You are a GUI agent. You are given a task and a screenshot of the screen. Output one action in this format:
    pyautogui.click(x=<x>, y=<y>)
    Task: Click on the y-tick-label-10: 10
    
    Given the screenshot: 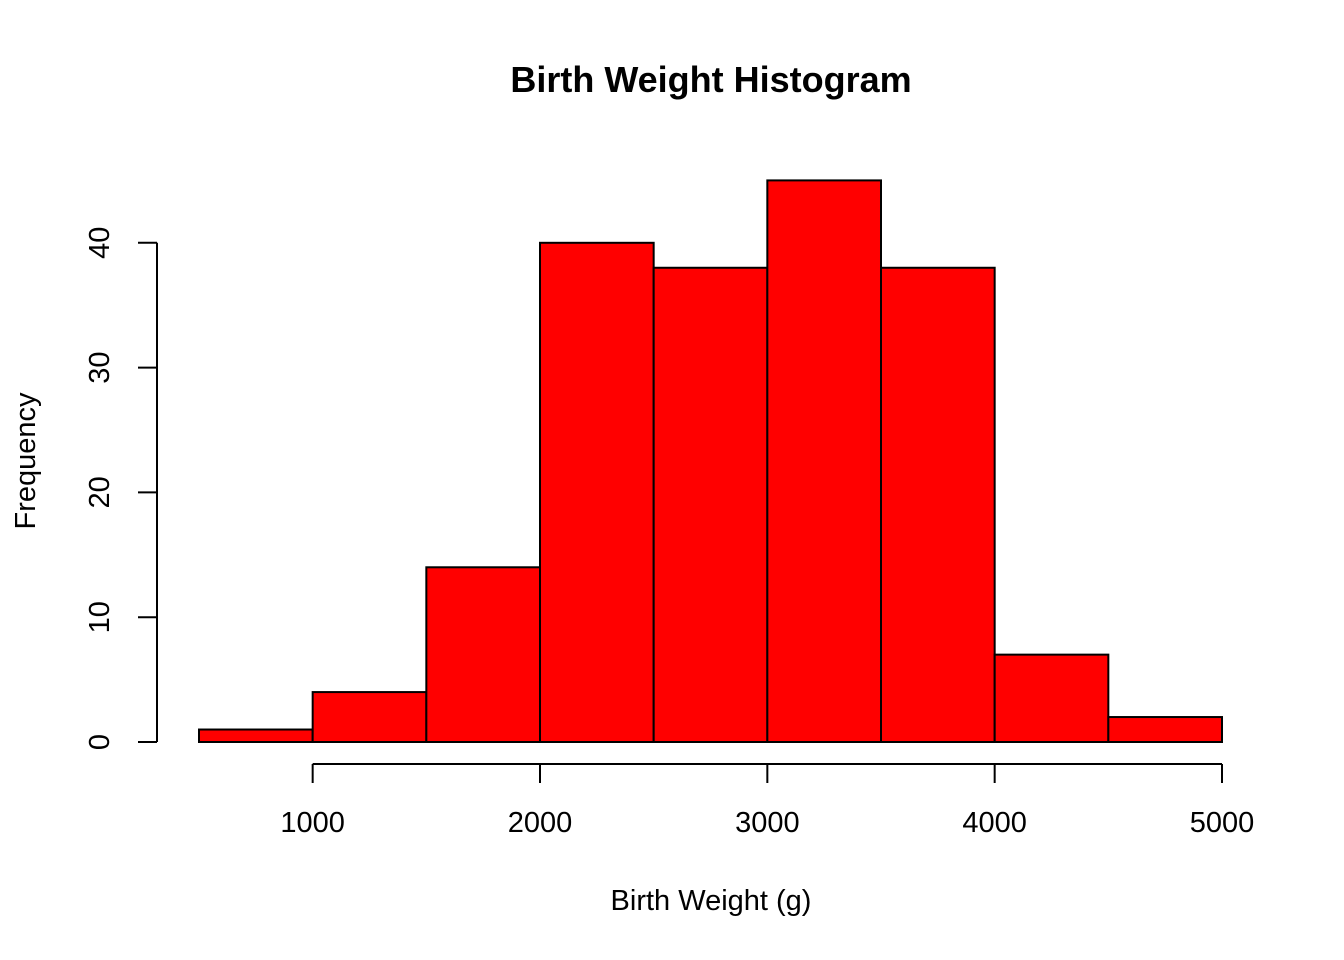 What is the action you would take?
    pyautogui.click(x=100, y=617)
    